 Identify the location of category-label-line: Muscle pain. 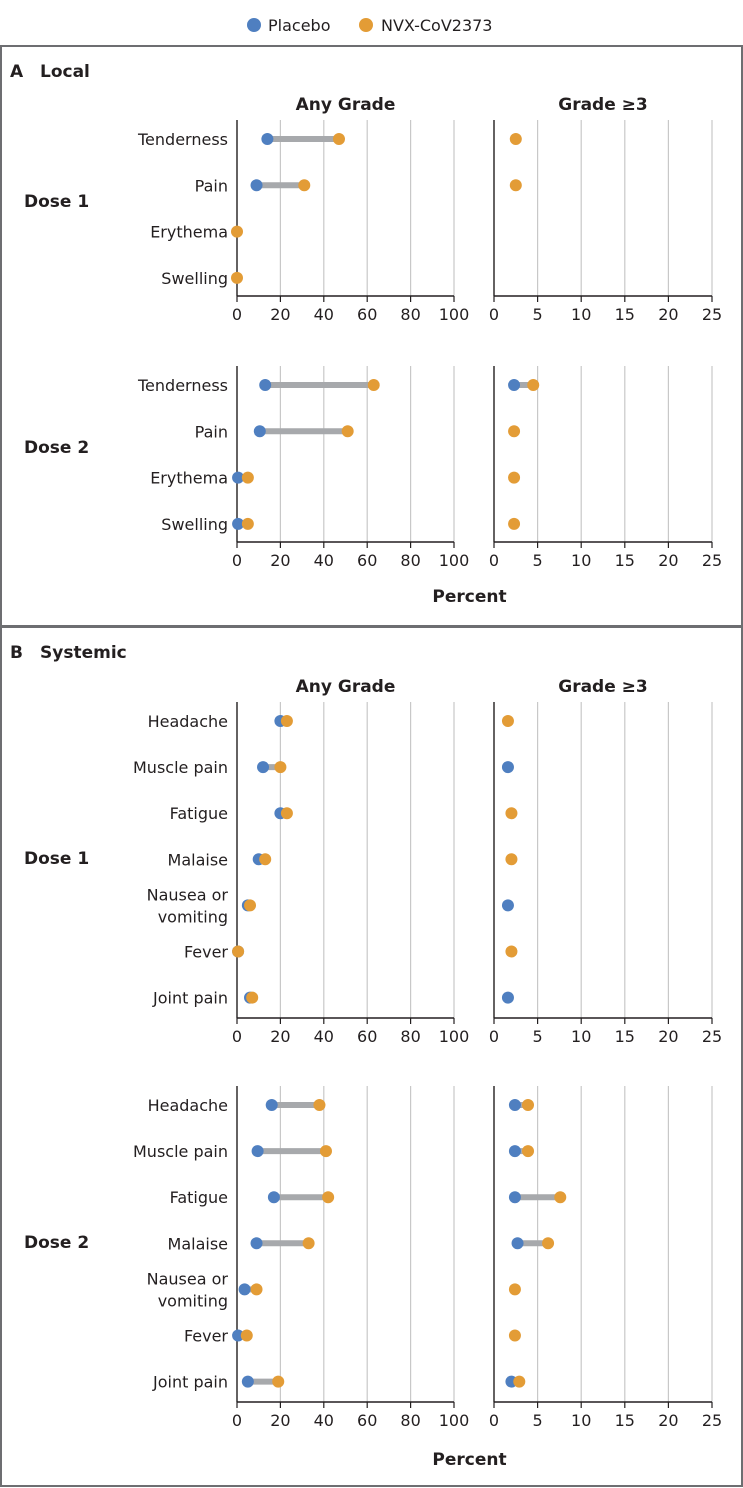
(180, 767).